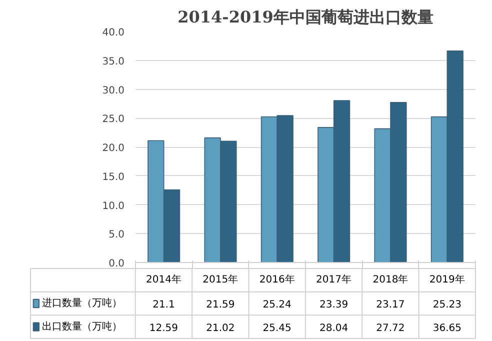  I want to click on y-tick-label: 20.0, so click(113, 148).